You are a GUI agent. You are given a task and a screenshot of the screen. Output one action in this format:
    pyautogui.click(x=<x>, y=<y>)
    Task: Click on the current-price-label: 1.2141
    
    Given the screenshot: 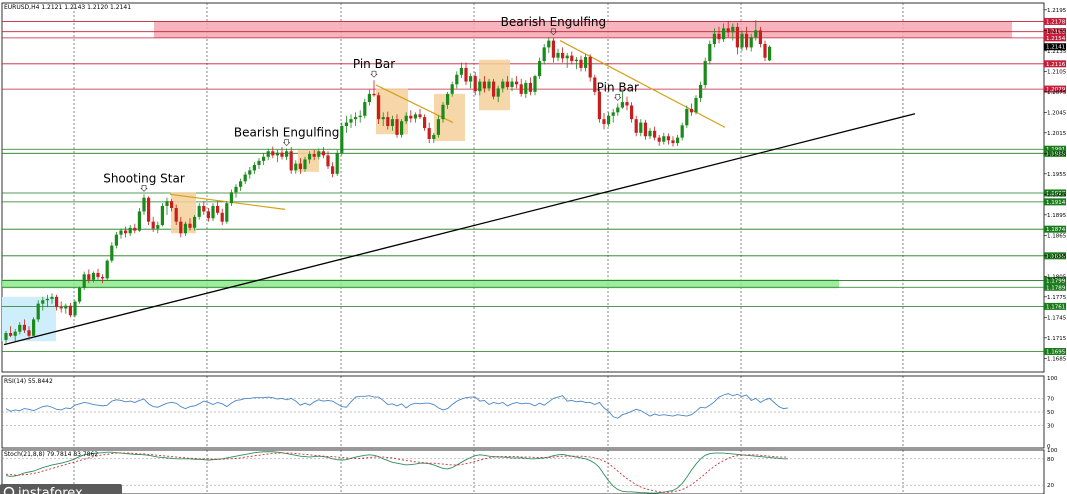 What is the action you would take?
    pyautogui.click(x=1055, y=48)
    